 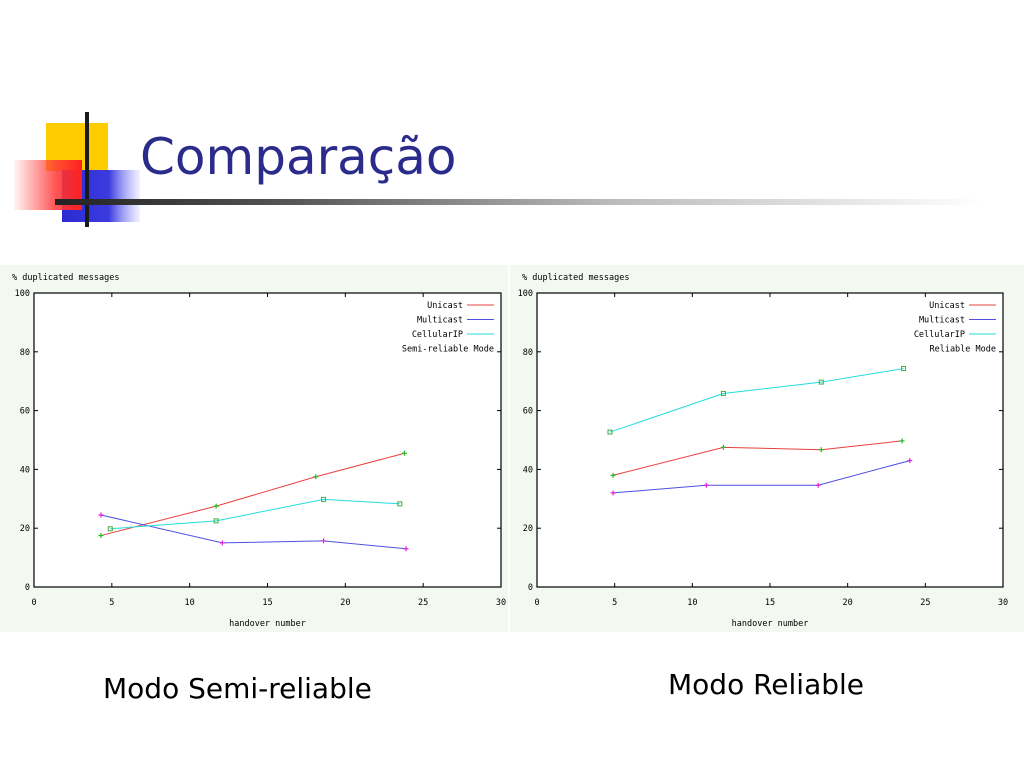 What do you see at coordinates (766, 684) in the screenshot?
I see `caption-reliable: Modo Reliable` at bounding box center [766, 684].